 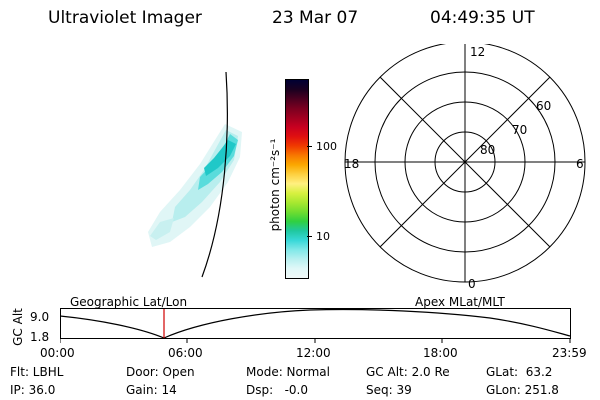 I want to click on status-glon: GLon: 251.8, so click(x=522, y=390).